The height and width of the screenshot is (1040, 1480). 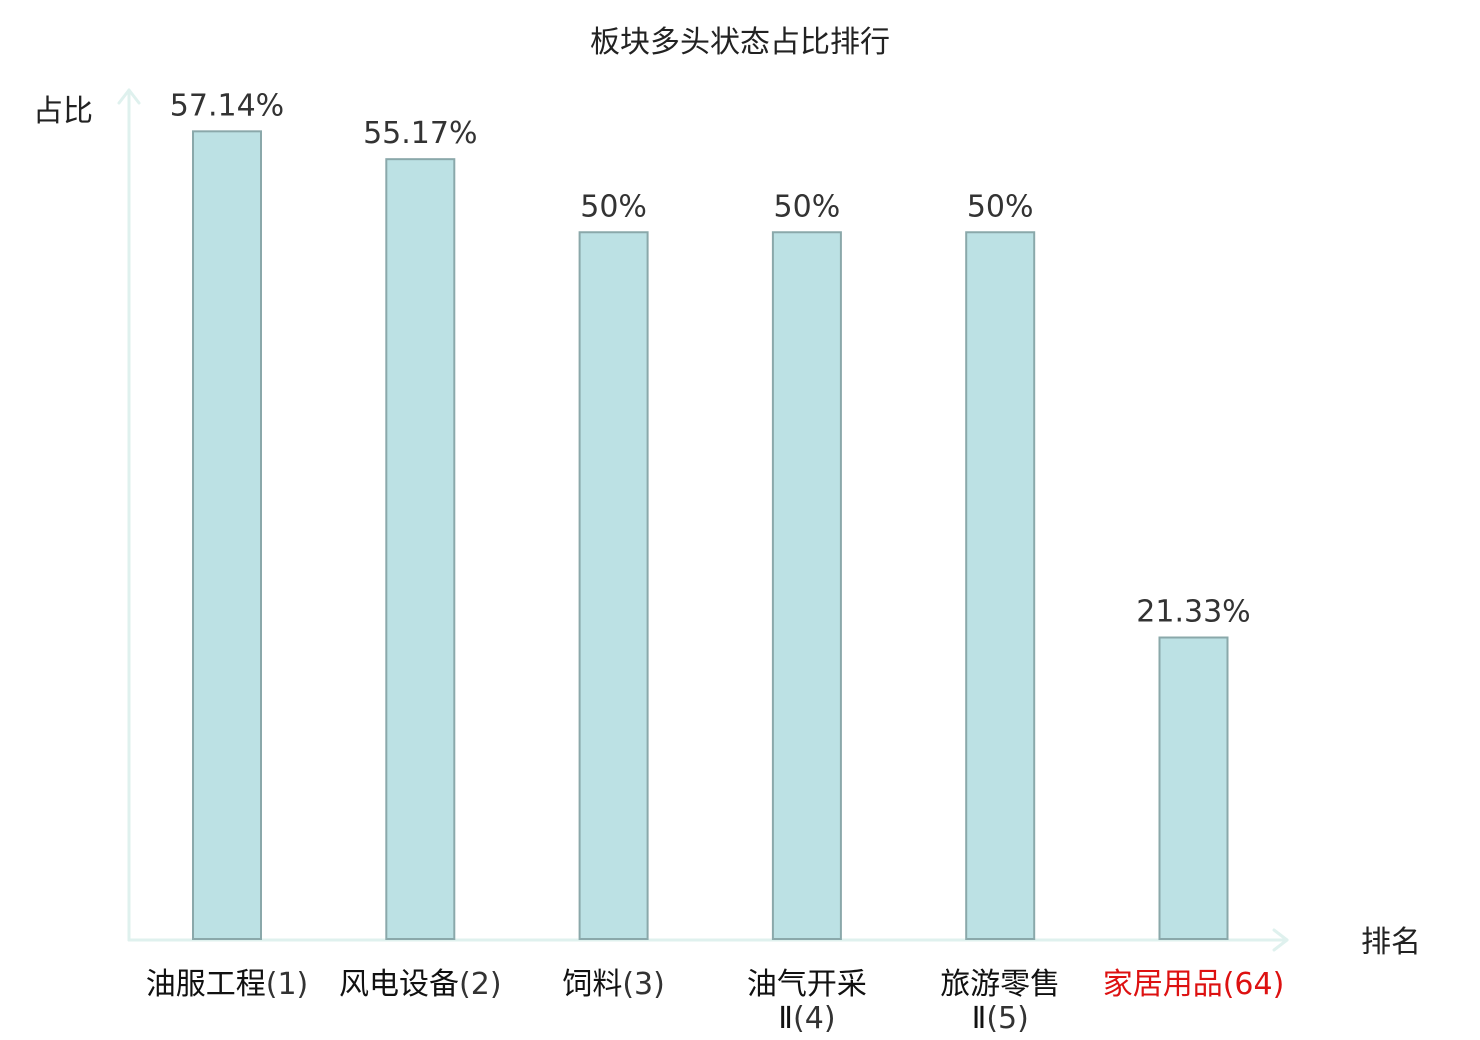 What do you see at coordinates (643, 984) in the screenshot?
I see `tick-label-rank: (3)` at bounding box center [643, 984].